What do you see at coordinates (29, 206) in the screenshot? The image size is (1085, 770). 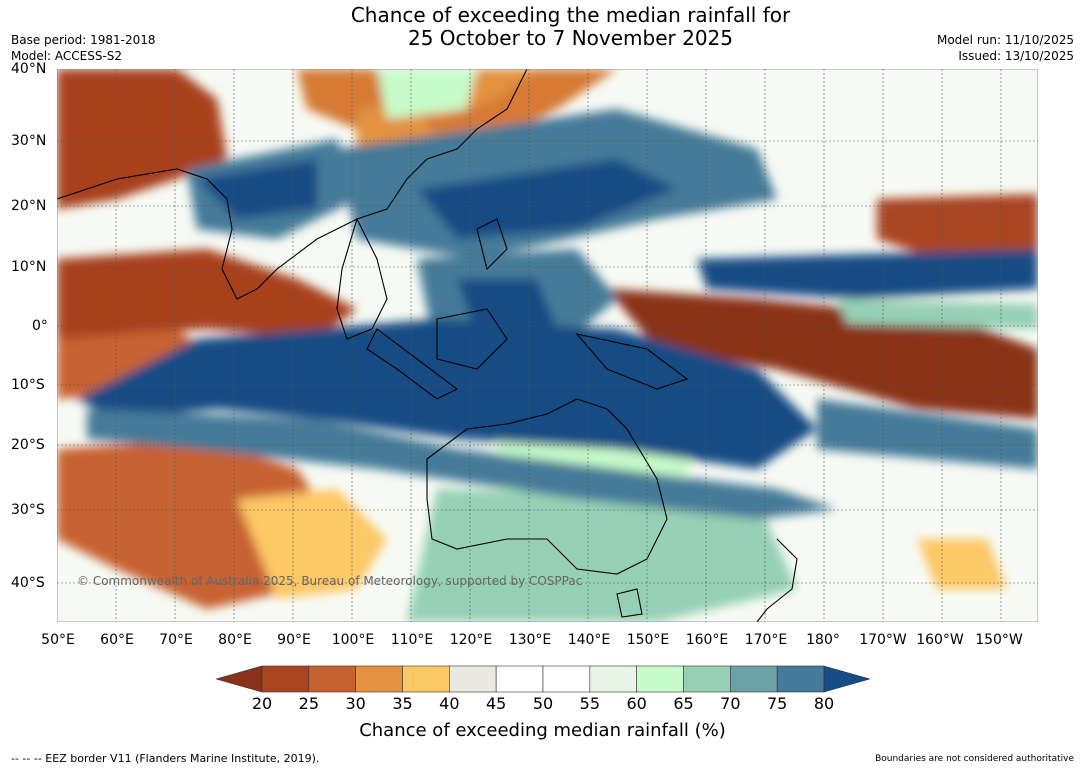 I see `lat-label-20n: 20°N` at bounding box center [29, 206].